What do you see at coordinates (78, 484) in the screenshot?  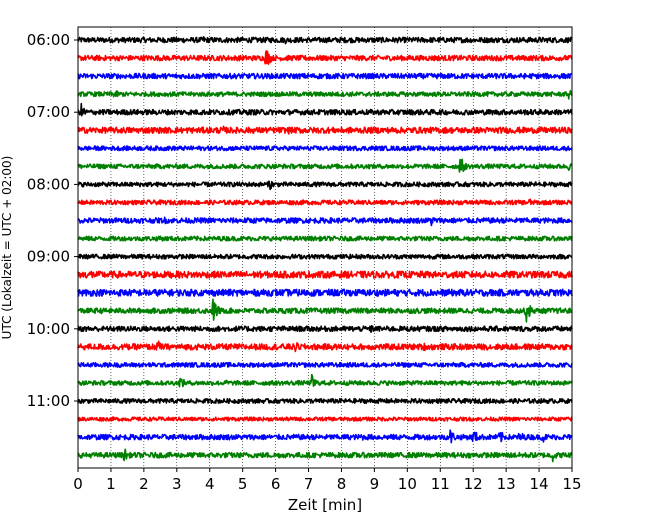 I see `x-tick-label: 0` at bounding box center [78, 484].